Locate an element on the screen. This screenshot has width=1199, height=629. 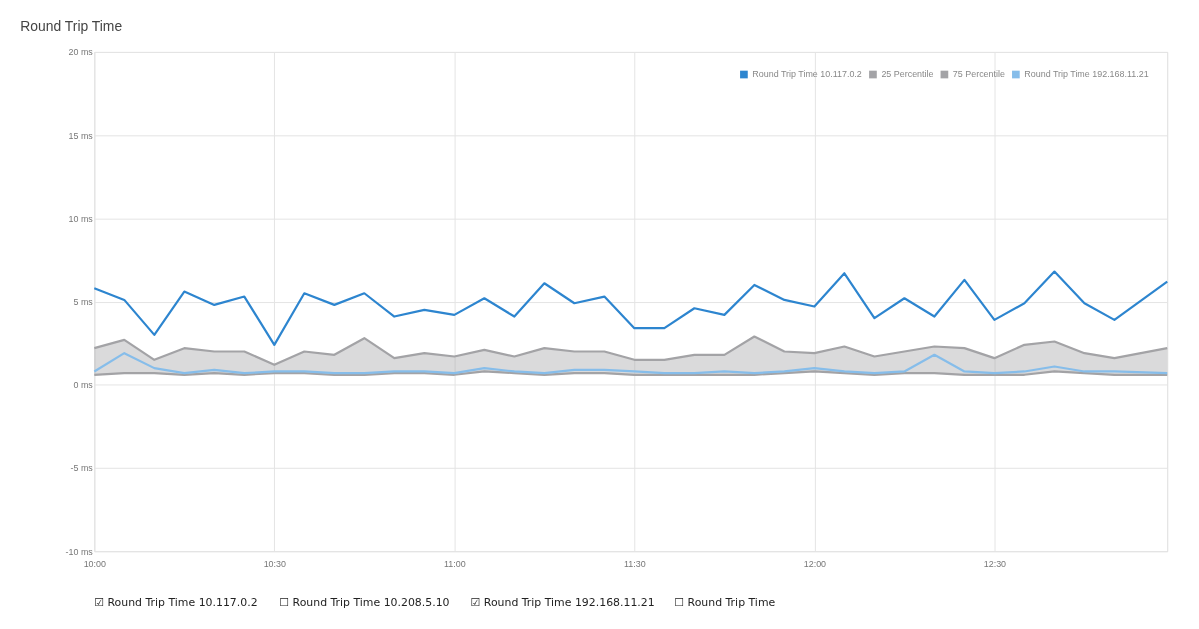
x-tick-label: 10:30 is located at coordinates (275, 563).